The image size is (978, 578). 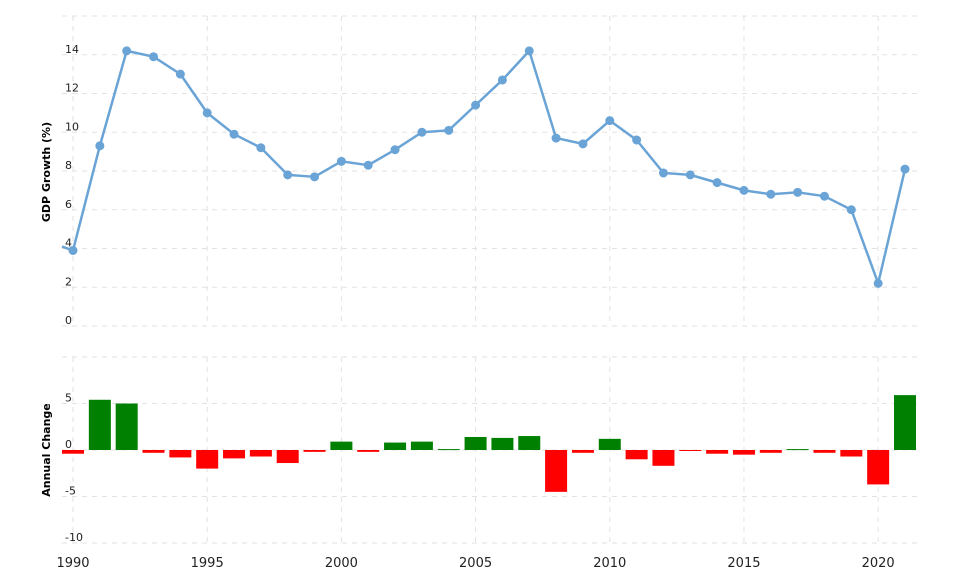 What do you see at coordinates (74, 468) in the screenshot?
I see `bottom-panel-y-ticks: -10 -5 0 5` at bounding box center [74, 468].